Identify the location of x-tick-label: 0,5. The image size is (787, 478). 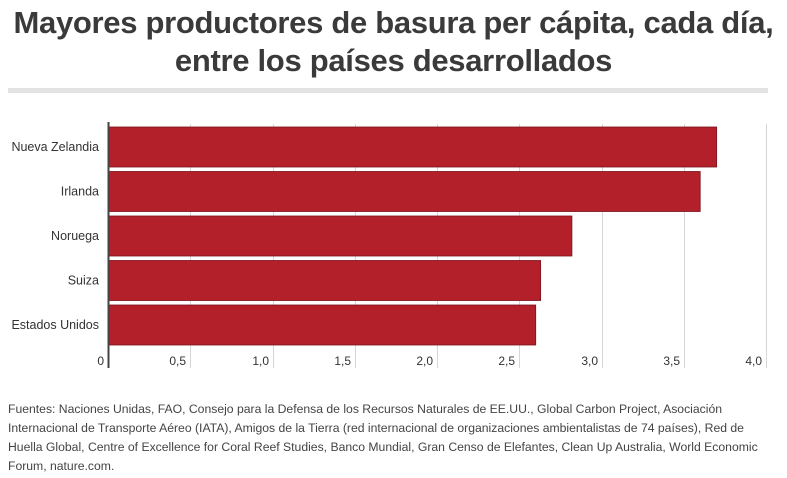
(177, 361).